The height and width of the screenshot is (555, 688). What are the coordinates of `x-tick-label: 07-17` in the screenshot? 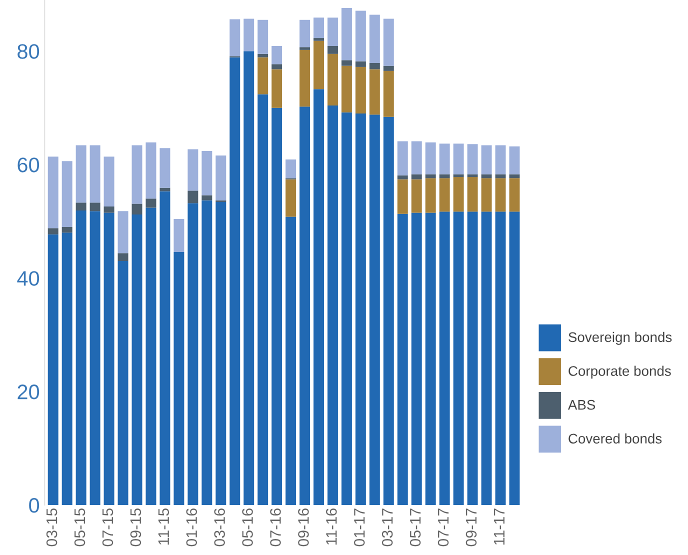 It's located at (443, 527).